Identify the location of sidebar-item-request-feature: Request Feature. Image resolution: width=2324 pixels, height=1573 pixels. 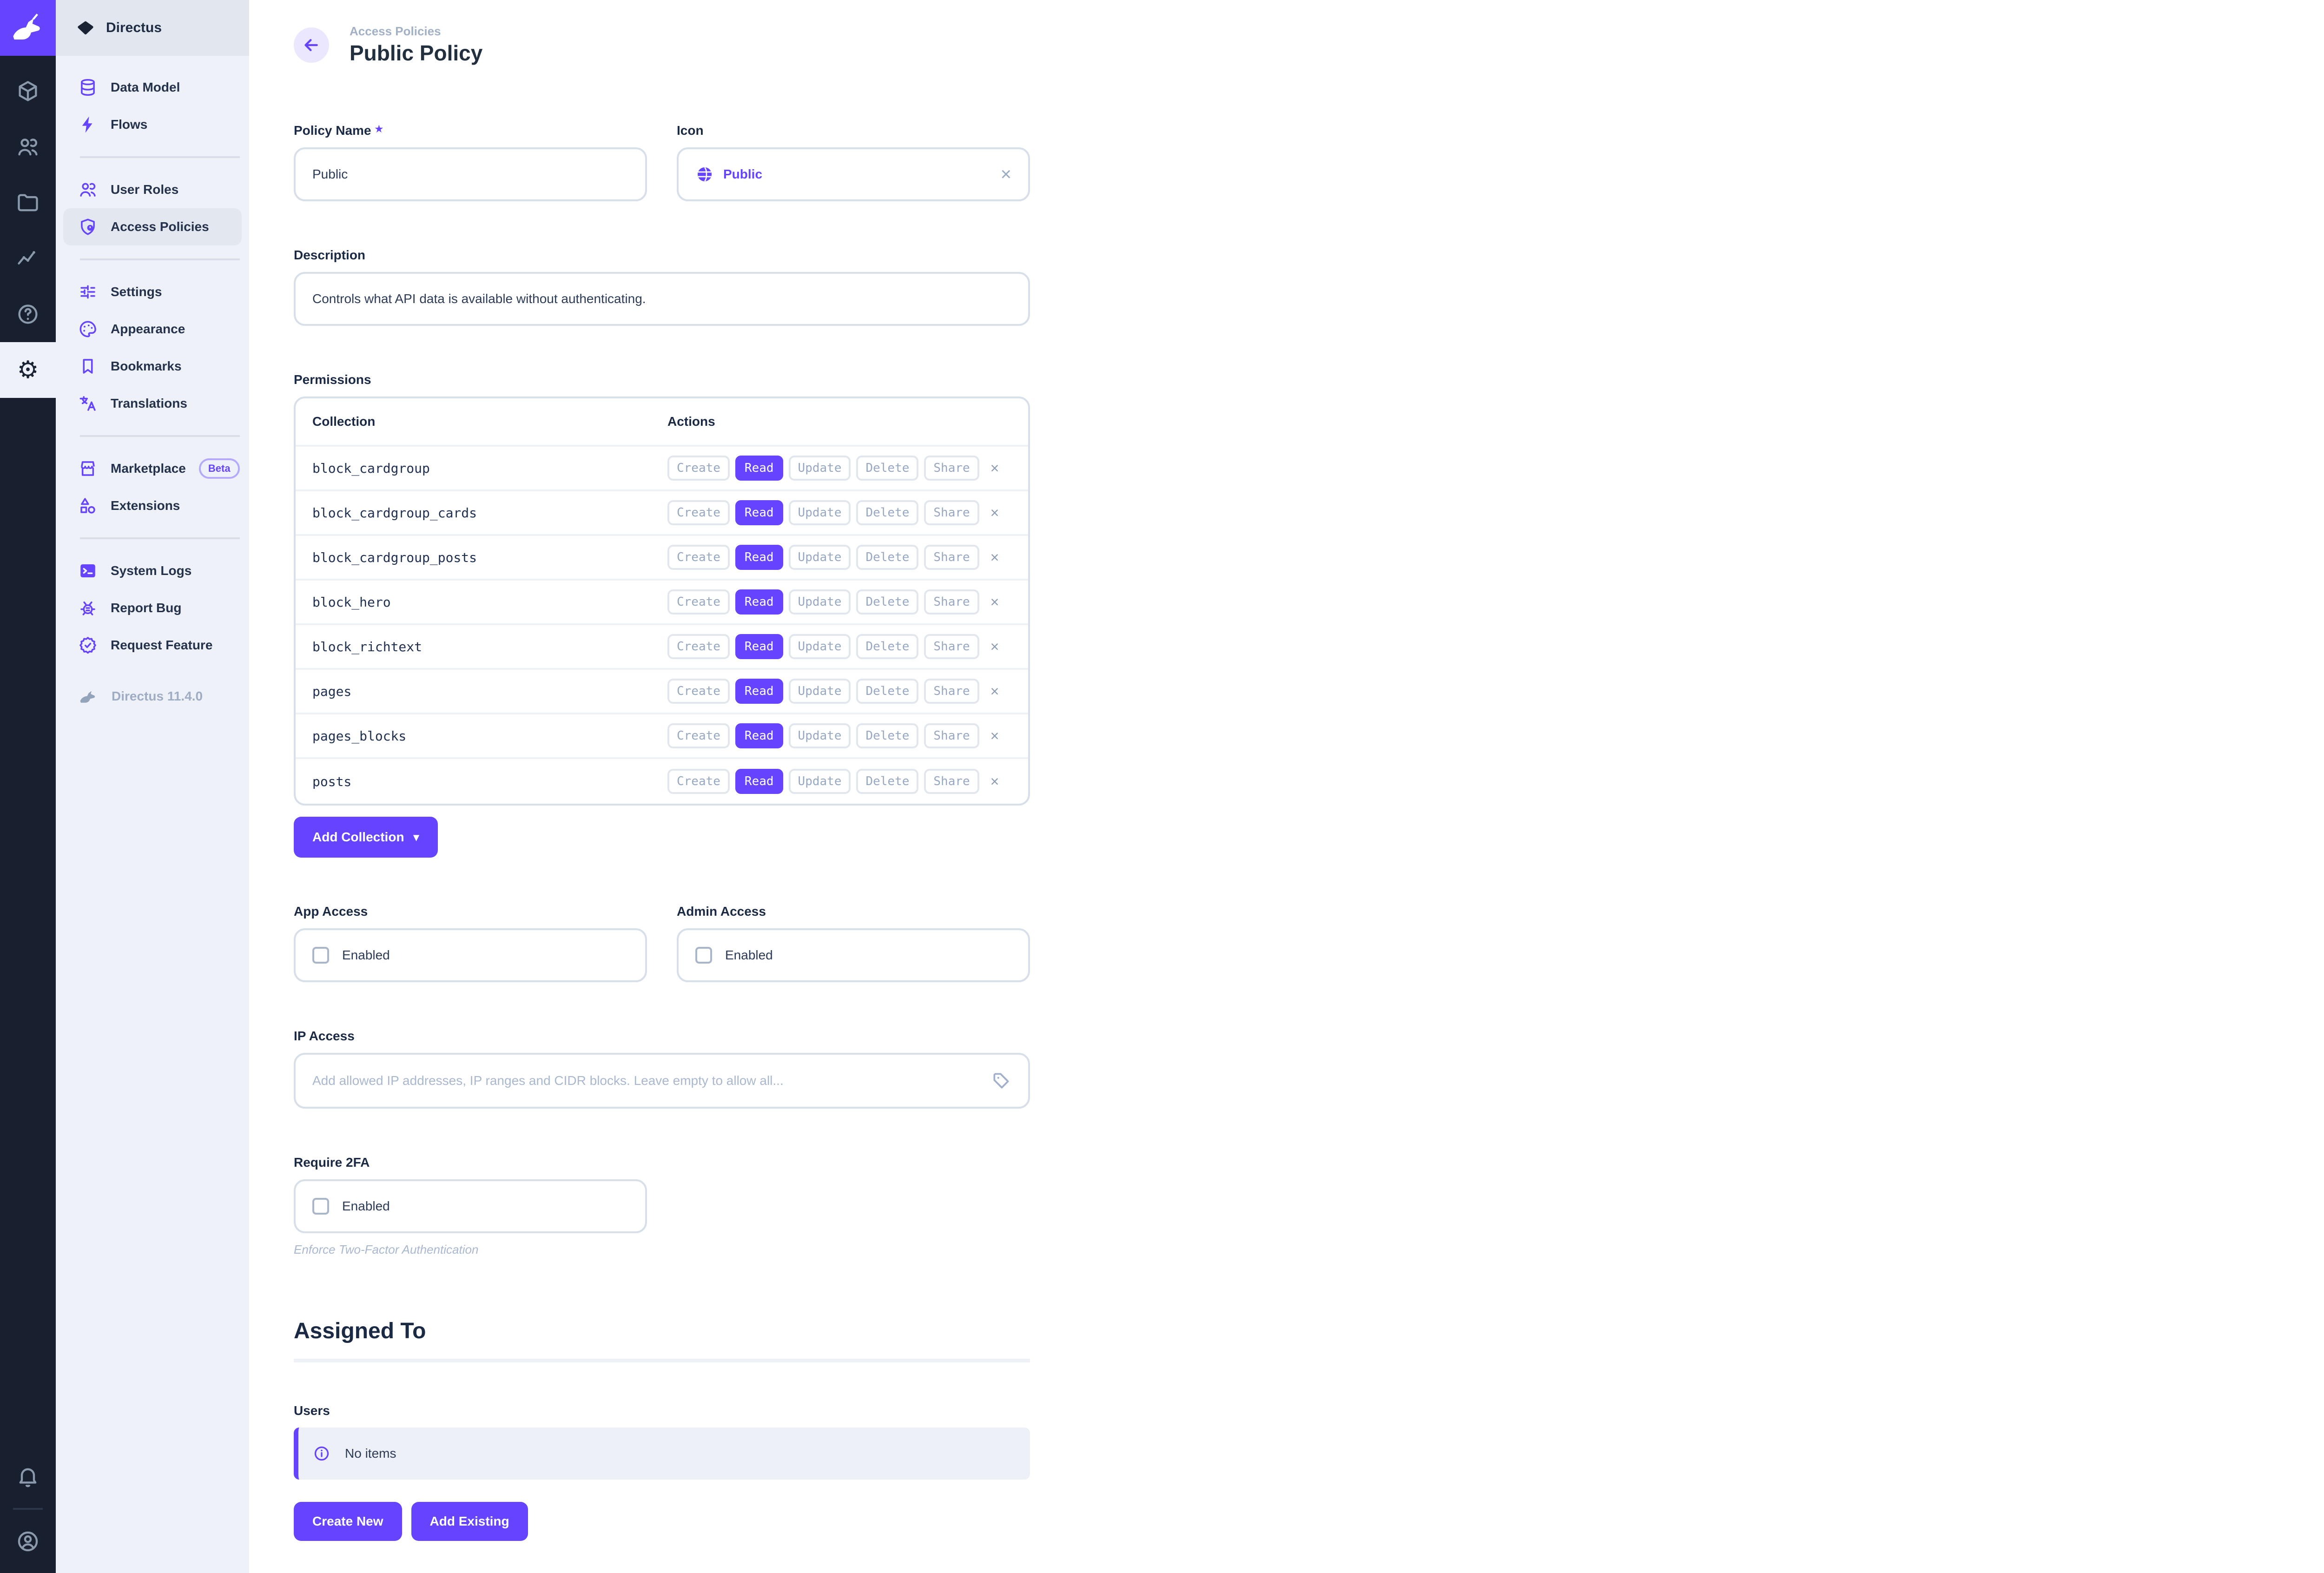
(152, 645).